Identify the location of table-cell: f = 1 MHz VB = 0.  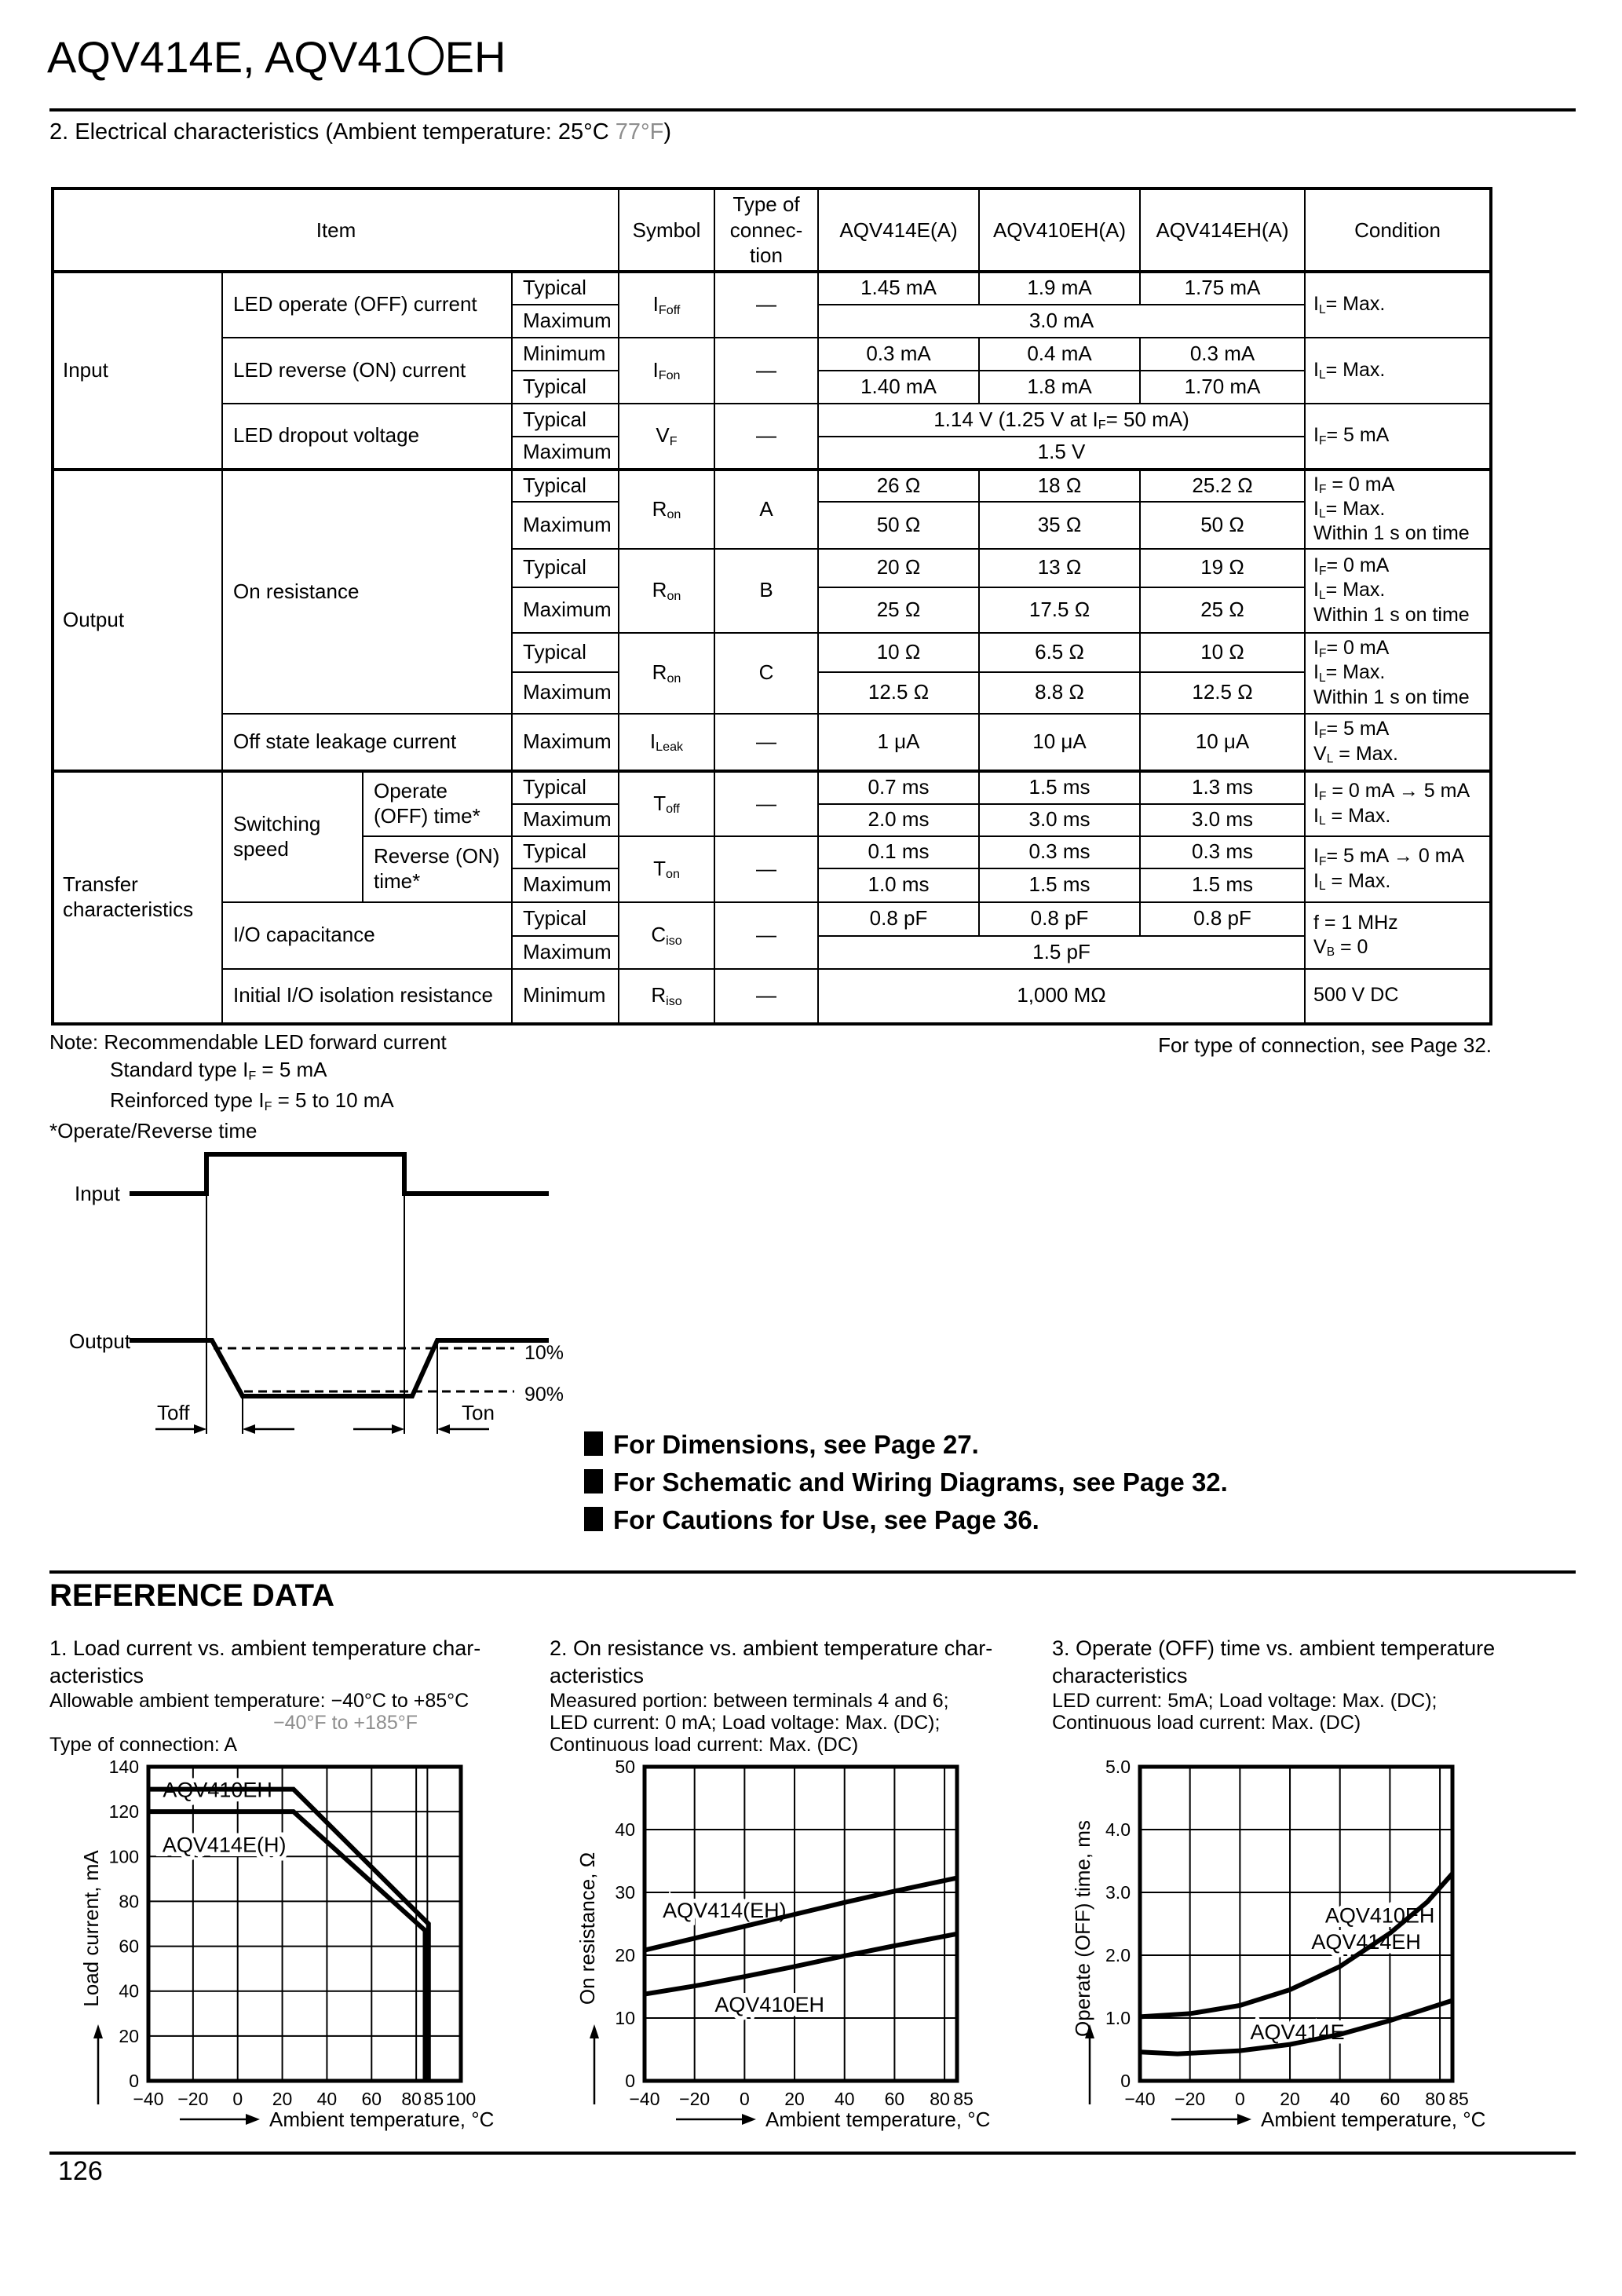
(1398, 936).